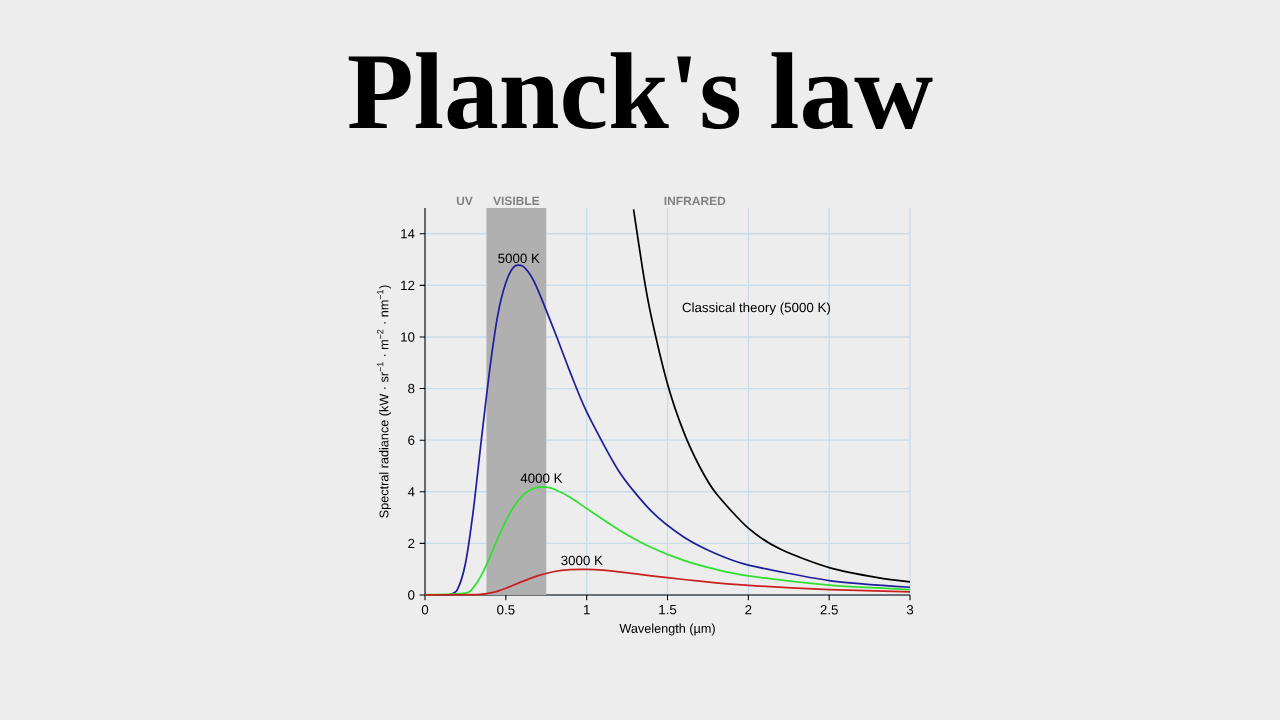 The width and height of the screenshot is (1280, 720). Describe the element at coordinates (411, 543) in the screenshot. I see `y-tick-label: 2` at that location.